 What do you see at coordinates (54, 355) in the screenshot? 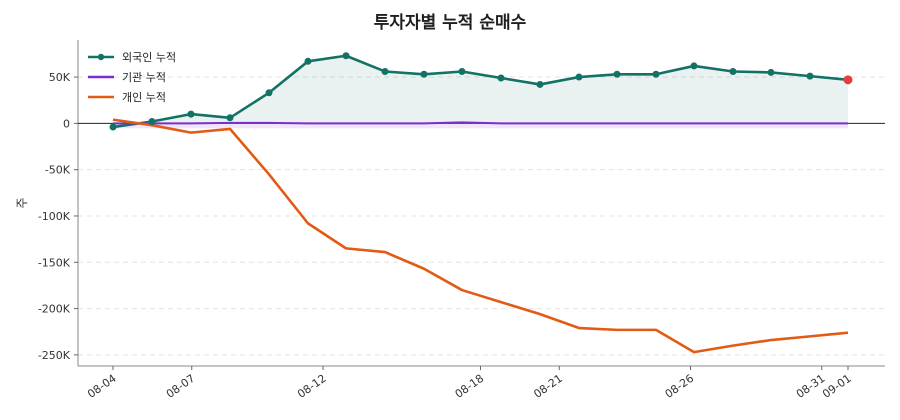
I see `y-tick-label: -250K` at bounding box center [54, 355].